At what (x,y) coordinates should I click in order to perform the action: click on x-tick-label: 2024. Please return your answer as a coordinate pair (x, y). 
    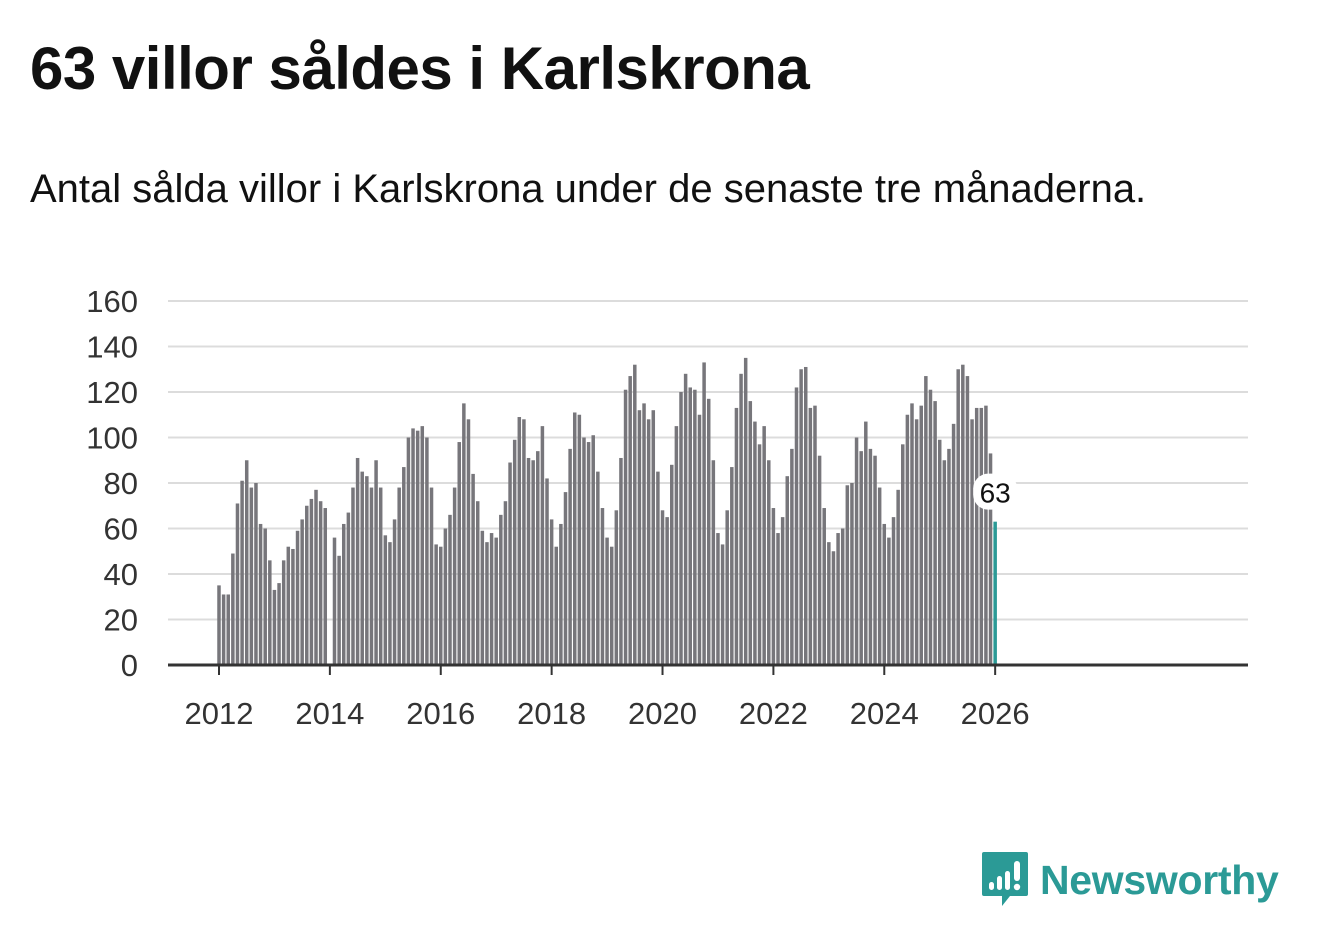
    Looking at the image, I should click on (884, 713).